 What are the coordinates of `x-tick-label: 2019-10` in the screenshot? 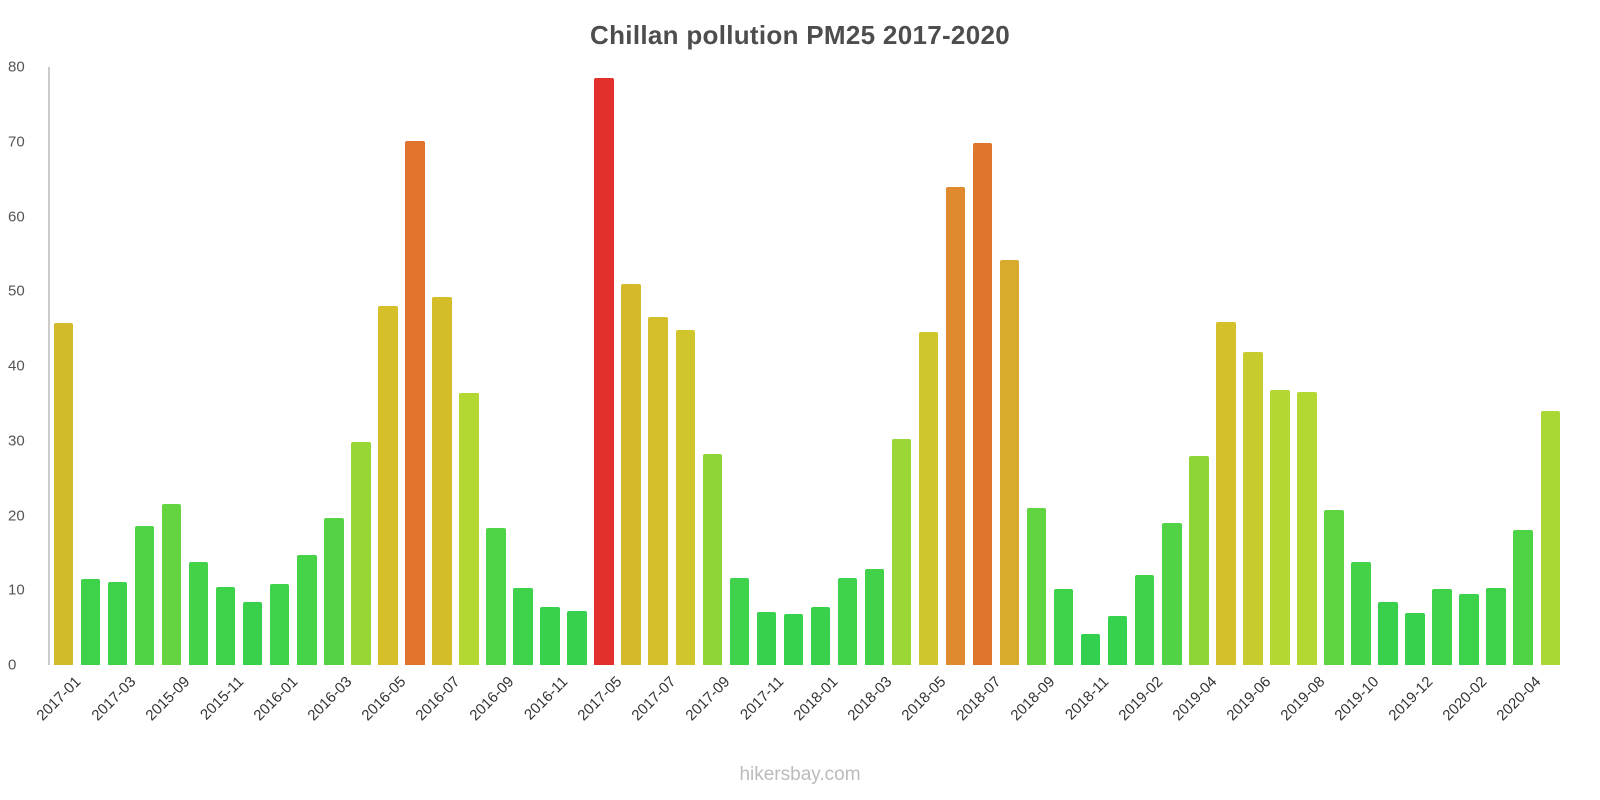 It's located at (1357, 699).